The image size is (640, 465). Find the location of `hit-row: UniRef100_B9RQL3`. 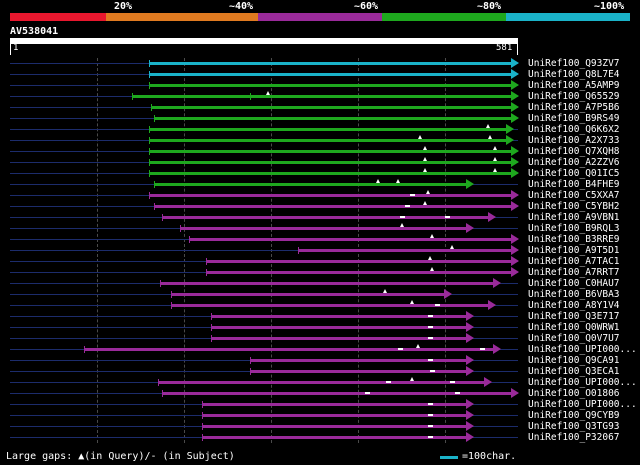

hit-row: UniRef100_B9RQL3 is located at coordinates (320, 228).